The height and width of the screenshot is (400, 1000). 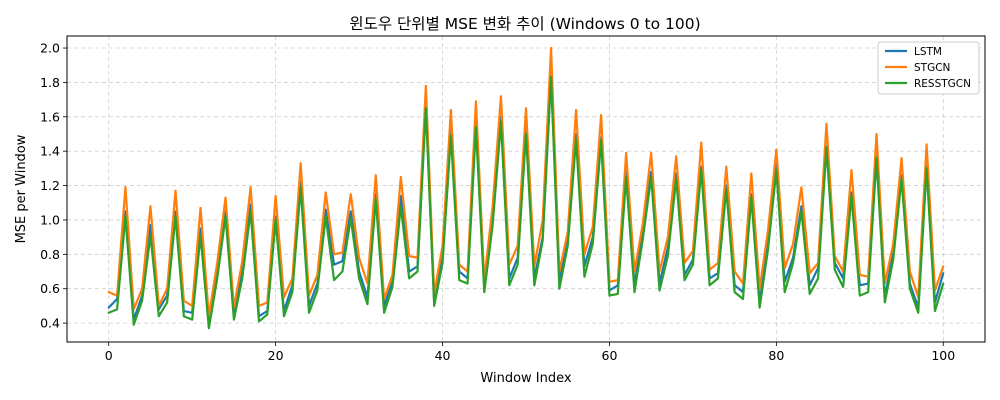 What do you see at coordinates (50, 254) in the screenshot?
I see `y-tick-label: 0.8` at bounding box center [50, 254].